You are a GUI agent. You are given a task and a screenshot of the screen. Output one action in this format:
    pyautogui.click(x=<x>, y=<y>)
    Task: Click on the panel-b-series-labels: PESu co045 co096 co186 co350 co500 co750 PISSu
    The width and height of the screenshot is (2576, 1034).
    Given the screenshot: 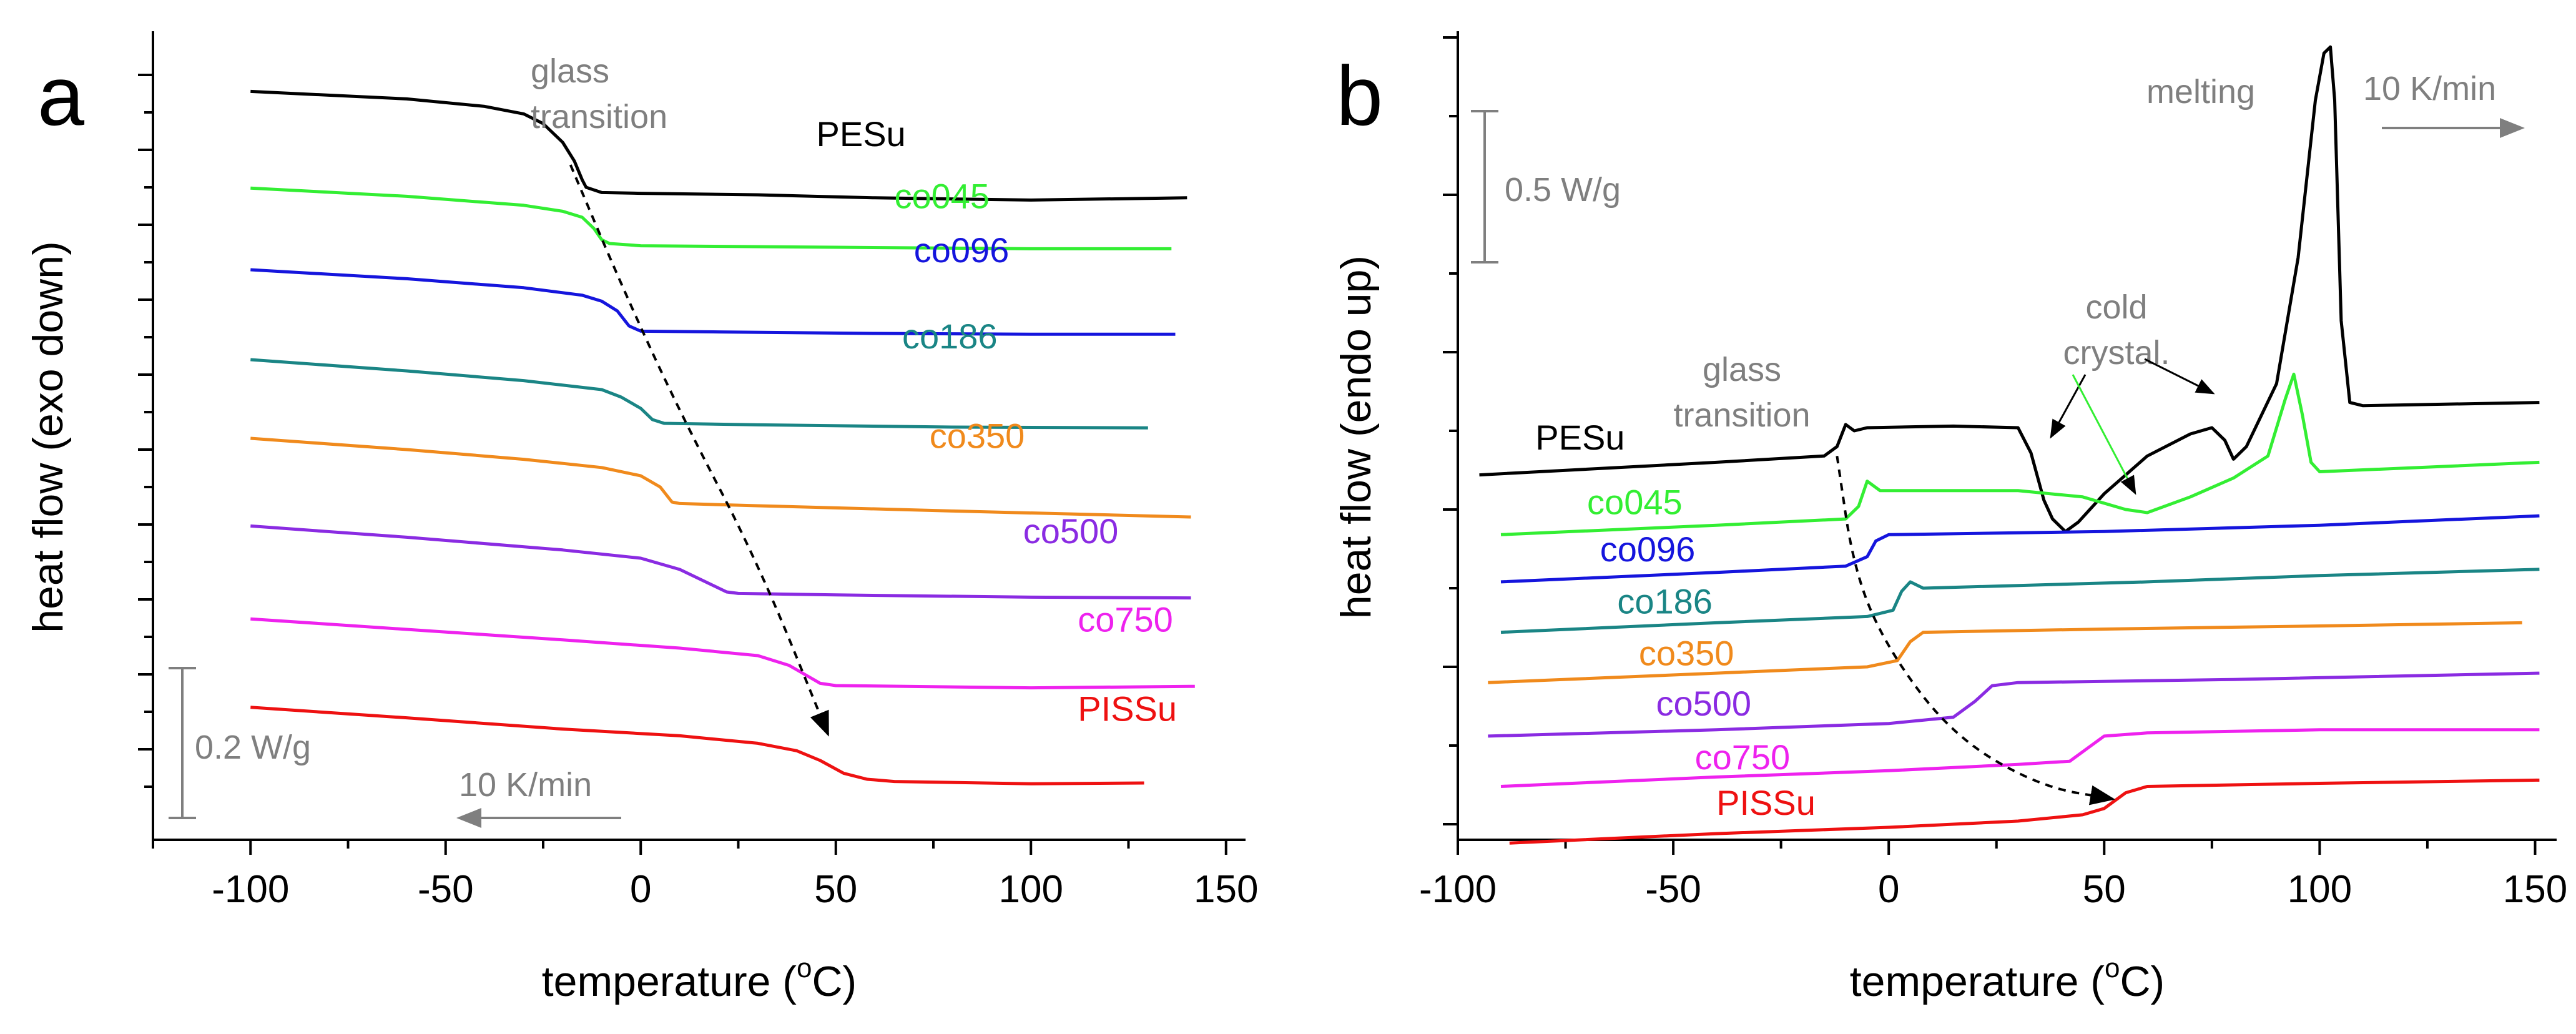 What is the action you would take?
    pyautogui.click(x=1675, y=620)
    